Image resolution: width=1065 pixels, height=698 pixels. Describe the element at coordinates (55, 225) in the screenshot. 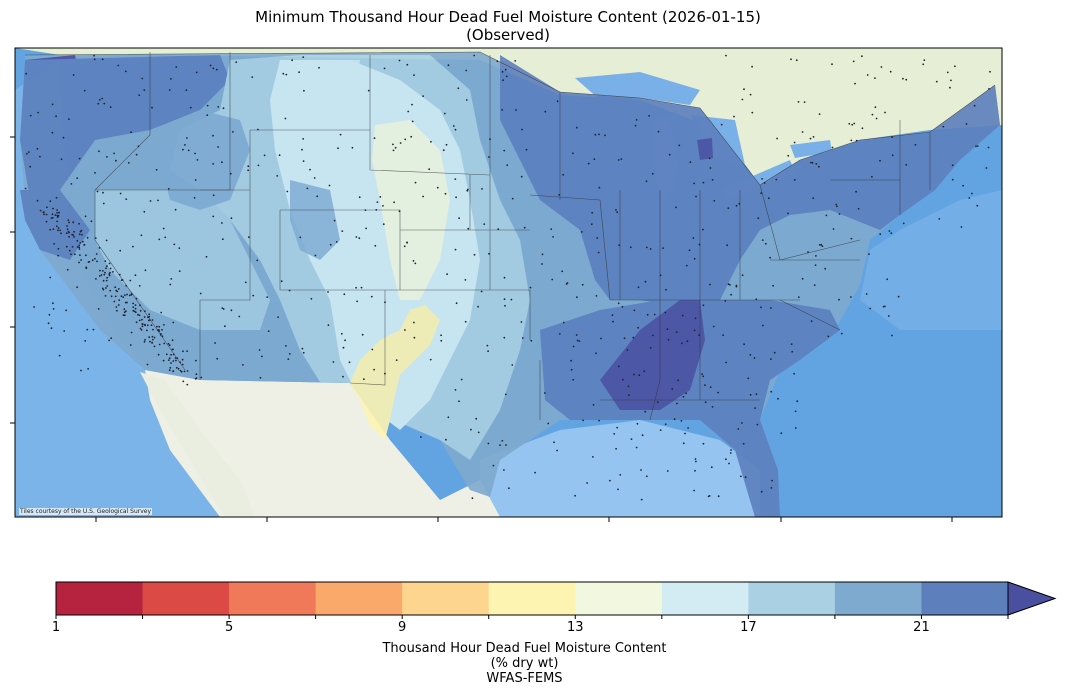

I see `west-coast-dark` at that location.